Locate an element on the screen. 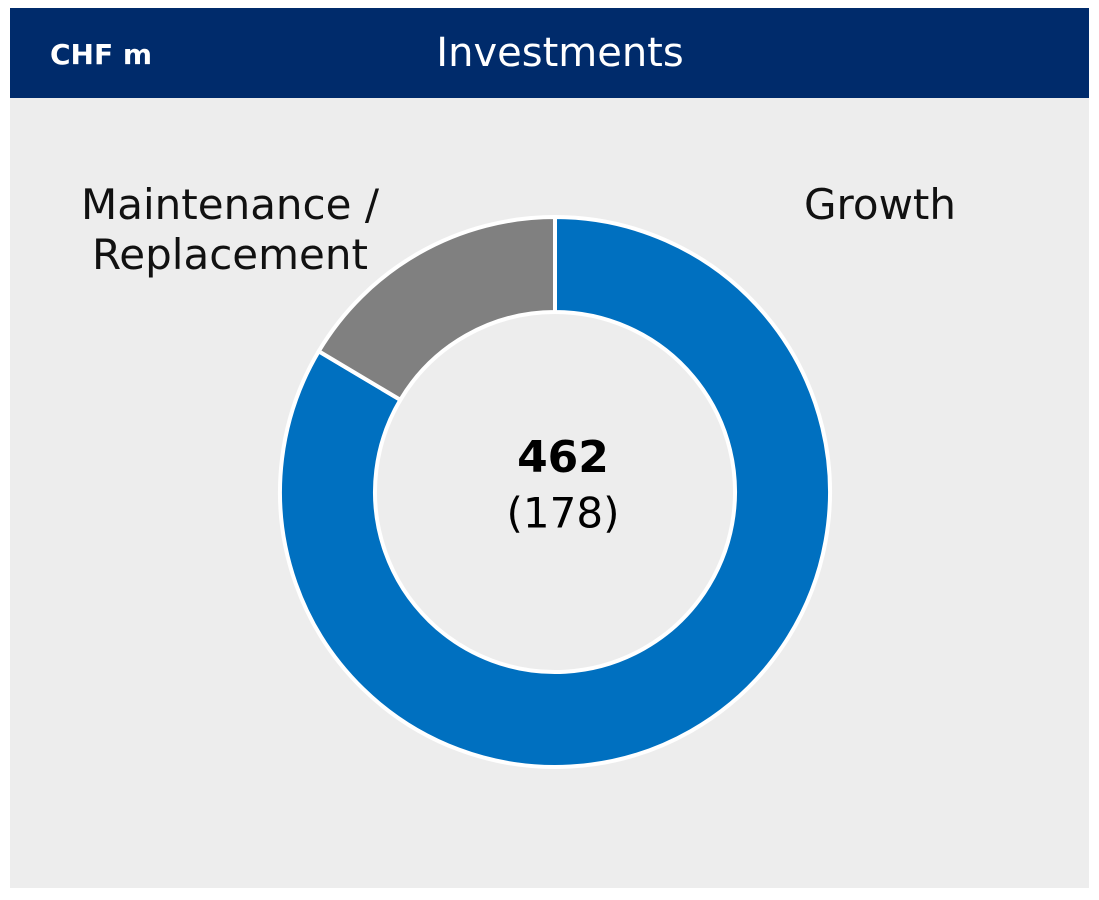  header is located at coordinates (549, 53).